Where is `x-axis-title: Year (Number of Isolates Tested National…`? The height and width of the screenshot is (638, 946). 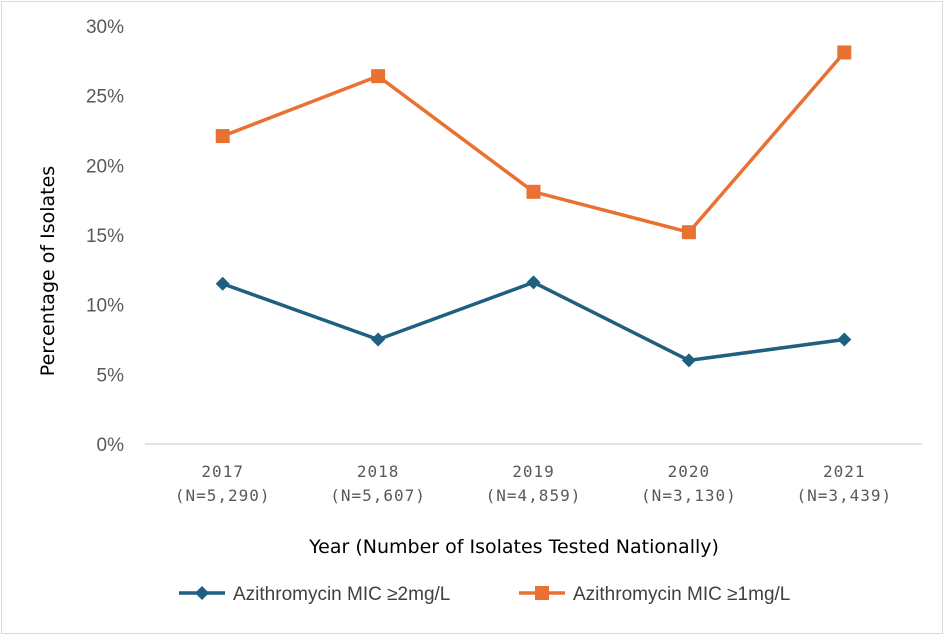 x-axis-title: Year (Number of Isolates Tested National… is located at coordinates (513, 547).